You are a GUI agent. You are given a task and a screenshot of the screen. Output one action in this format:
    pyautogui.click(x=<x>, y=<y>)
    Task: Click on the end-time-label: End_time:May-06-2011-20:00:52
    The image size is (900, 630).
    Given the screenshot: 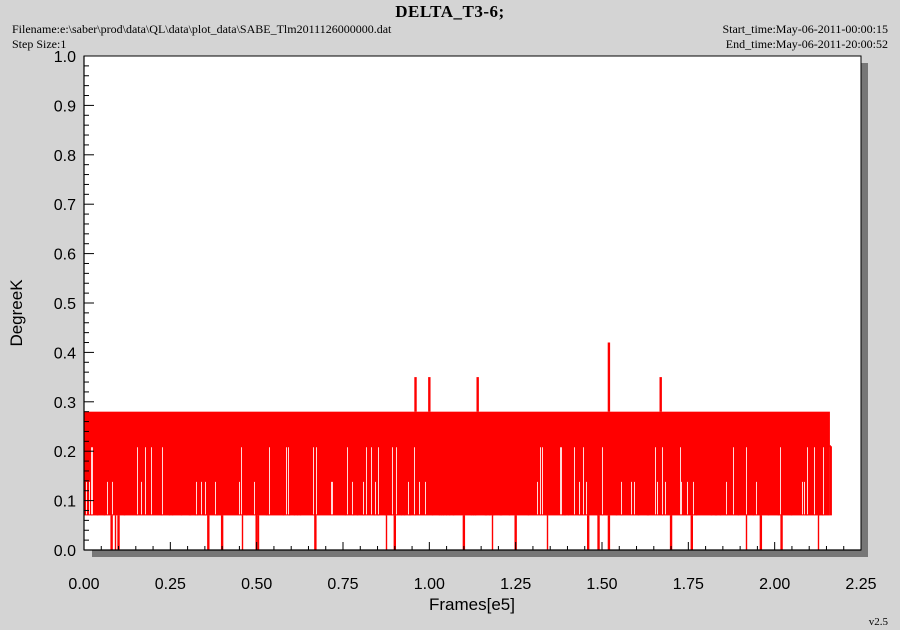 What is the action you would take?
    pyautogui.click(x=806, y=44)
    